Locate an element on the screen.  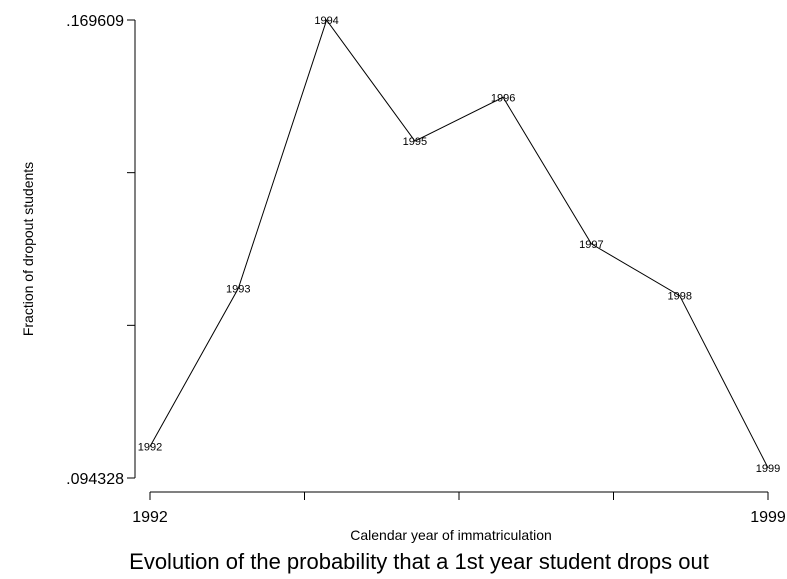
point-label: 1997 is located at coordinates (591, 245).